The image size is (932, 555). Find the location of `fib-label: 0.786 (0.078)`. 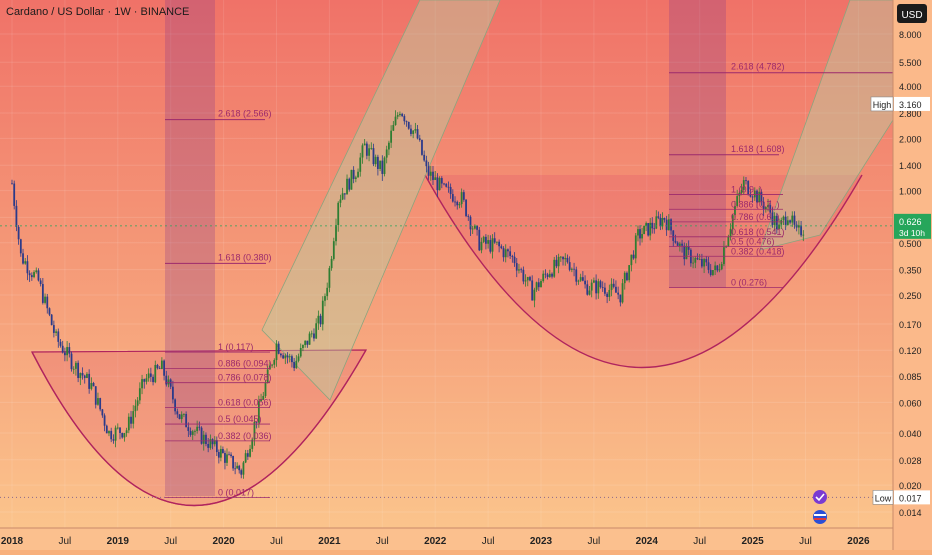

fib-label: 0.786 (0.078) is located at coordinates (245, 378).